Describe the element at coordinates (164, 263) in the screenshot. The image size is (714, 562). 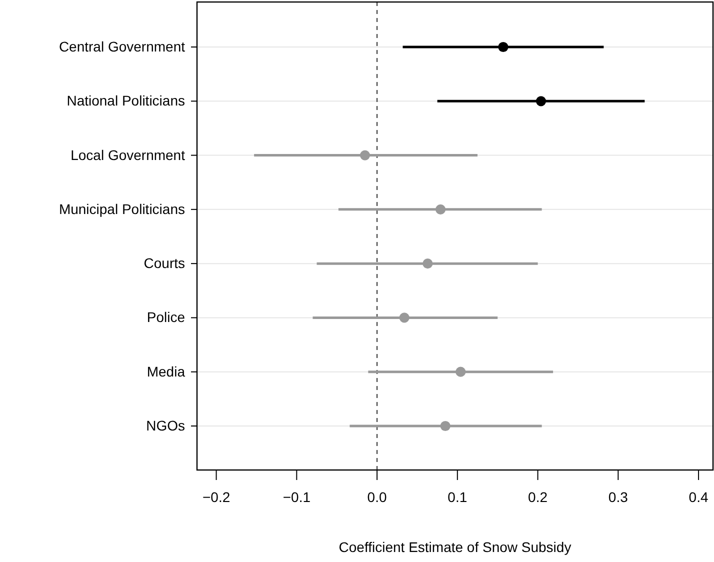
I see `y-tick-label: Courts` at that location.